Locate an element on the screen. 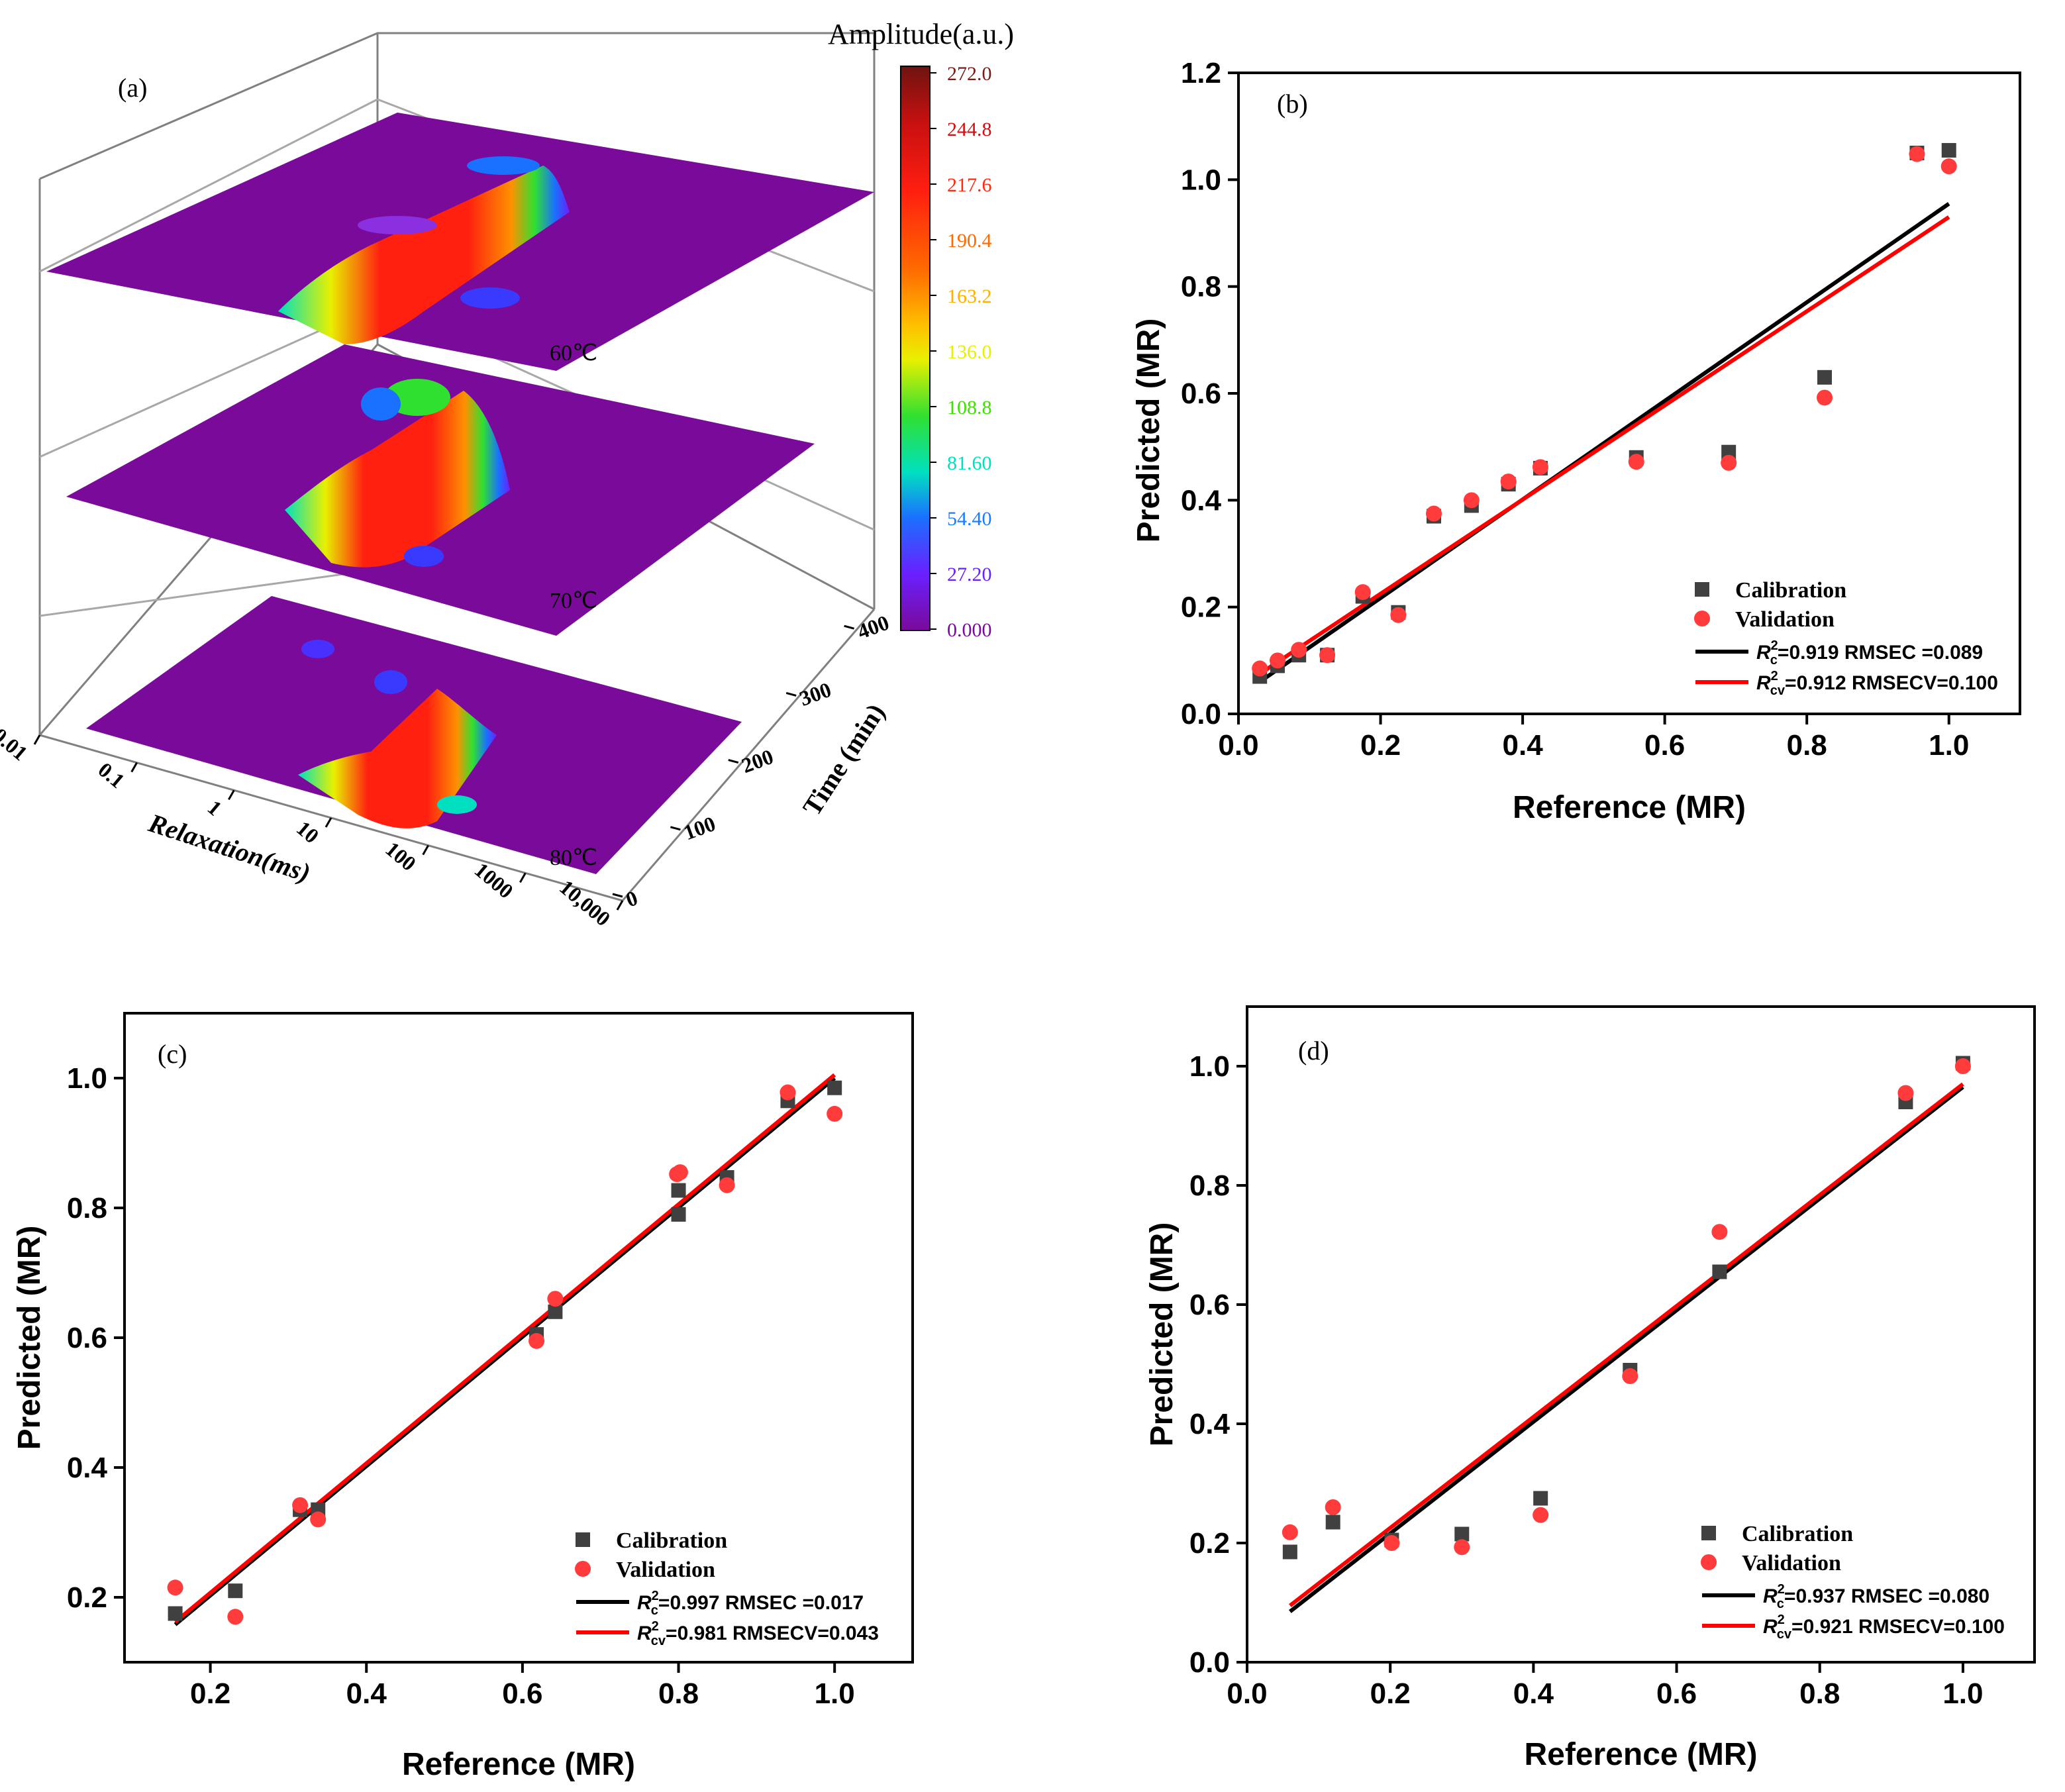 This screenshot has width=2065, height=1792. colorbar is located at coordinates (916, 348).